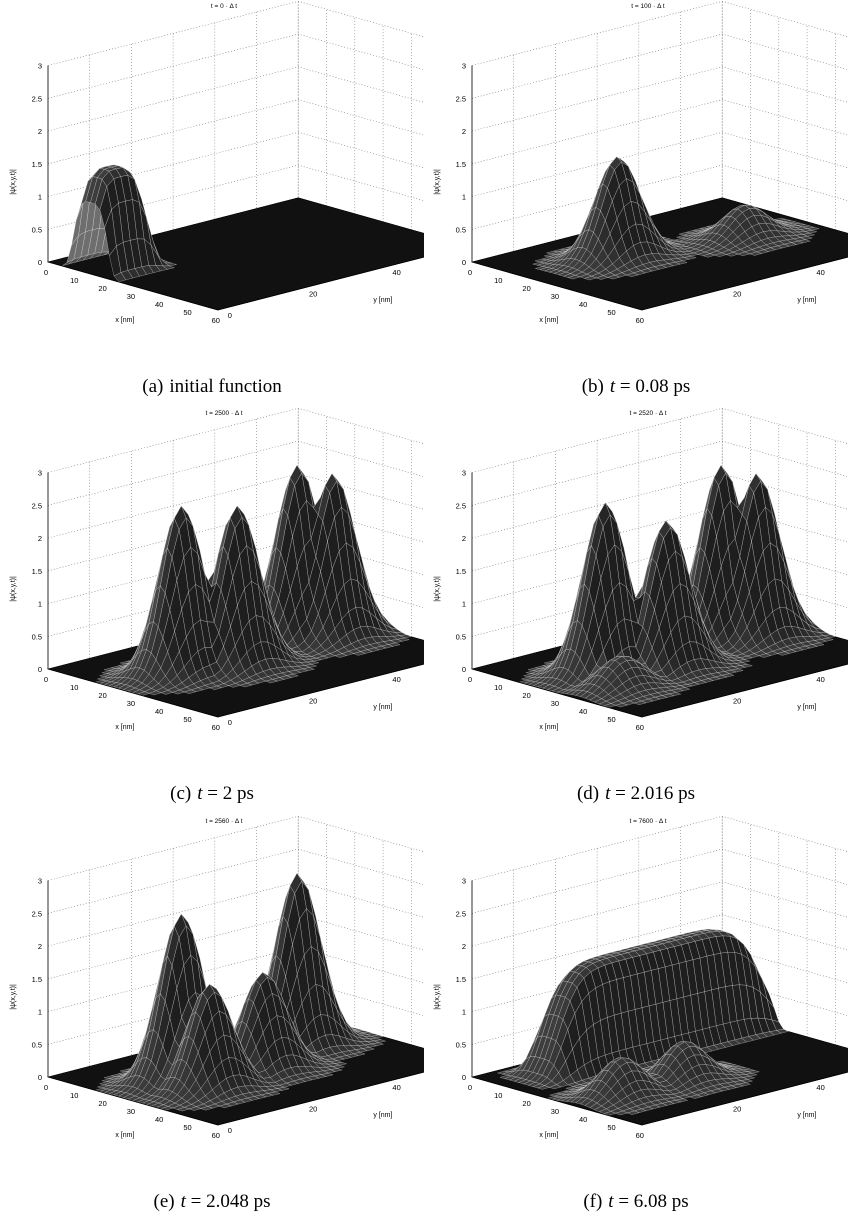  What do you see at coordinates (464, 262) in the screenshot?
I see `z-tick-label: 0` at bounding box center [464, 262].